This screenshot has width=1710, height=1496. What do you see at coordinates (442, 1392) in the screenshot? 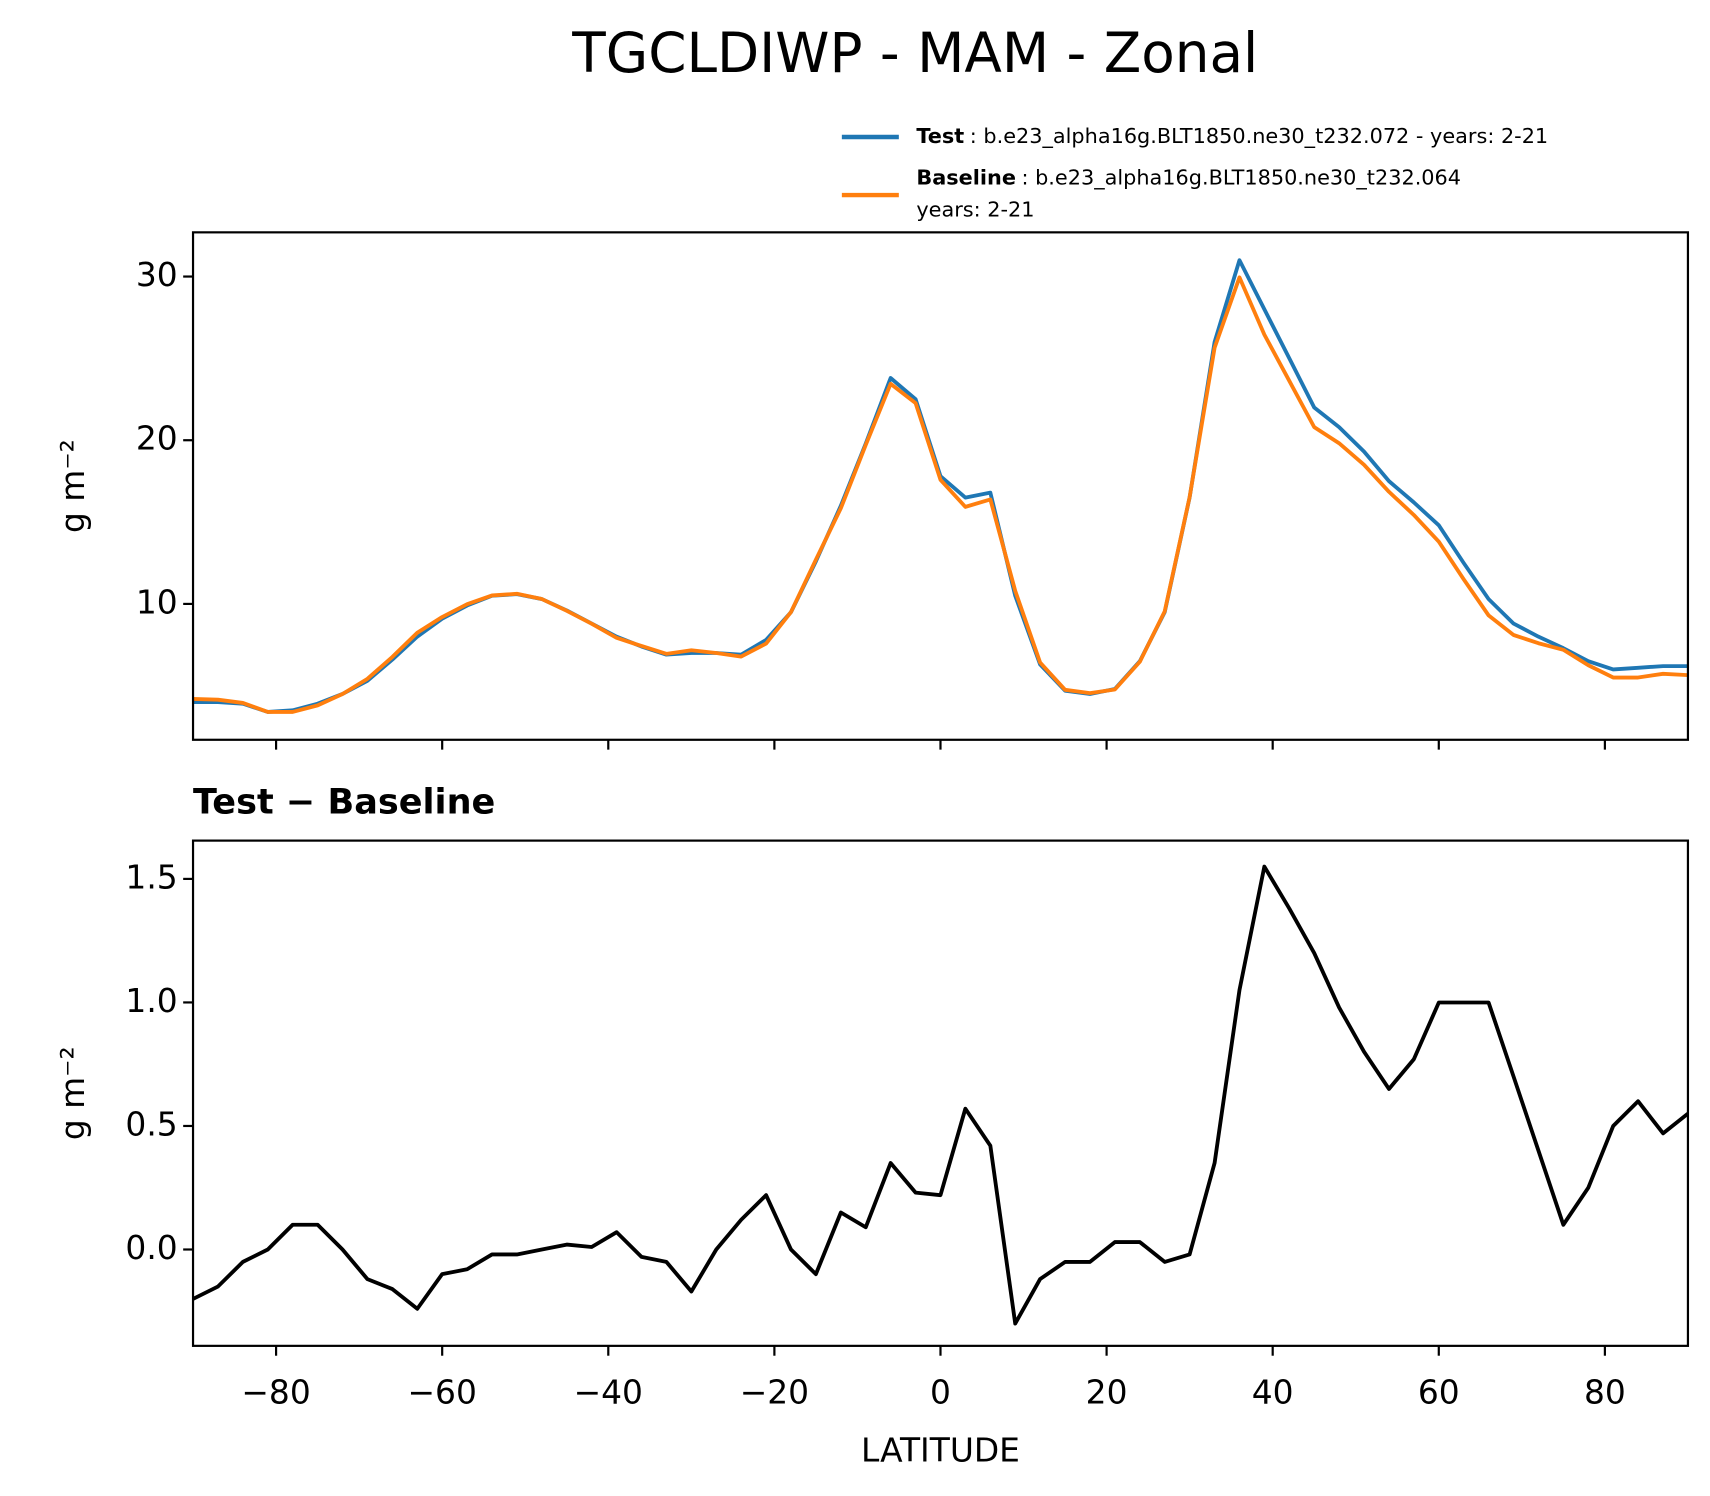
I see `x-tick-label: −60` at bounding box center [442, 1392].